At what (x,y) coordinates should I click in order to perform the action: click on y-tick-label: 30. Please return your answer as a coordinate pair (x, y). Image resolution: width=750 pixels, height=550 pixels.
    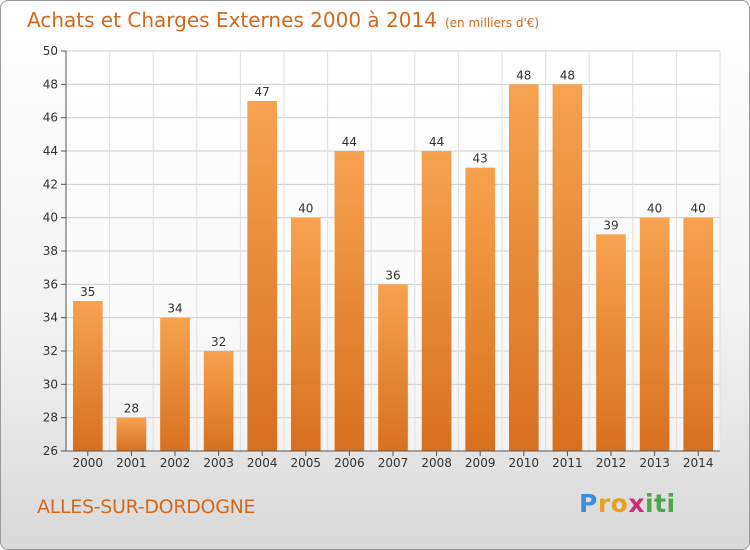
    Looking at the image, I should click on (50, 384).